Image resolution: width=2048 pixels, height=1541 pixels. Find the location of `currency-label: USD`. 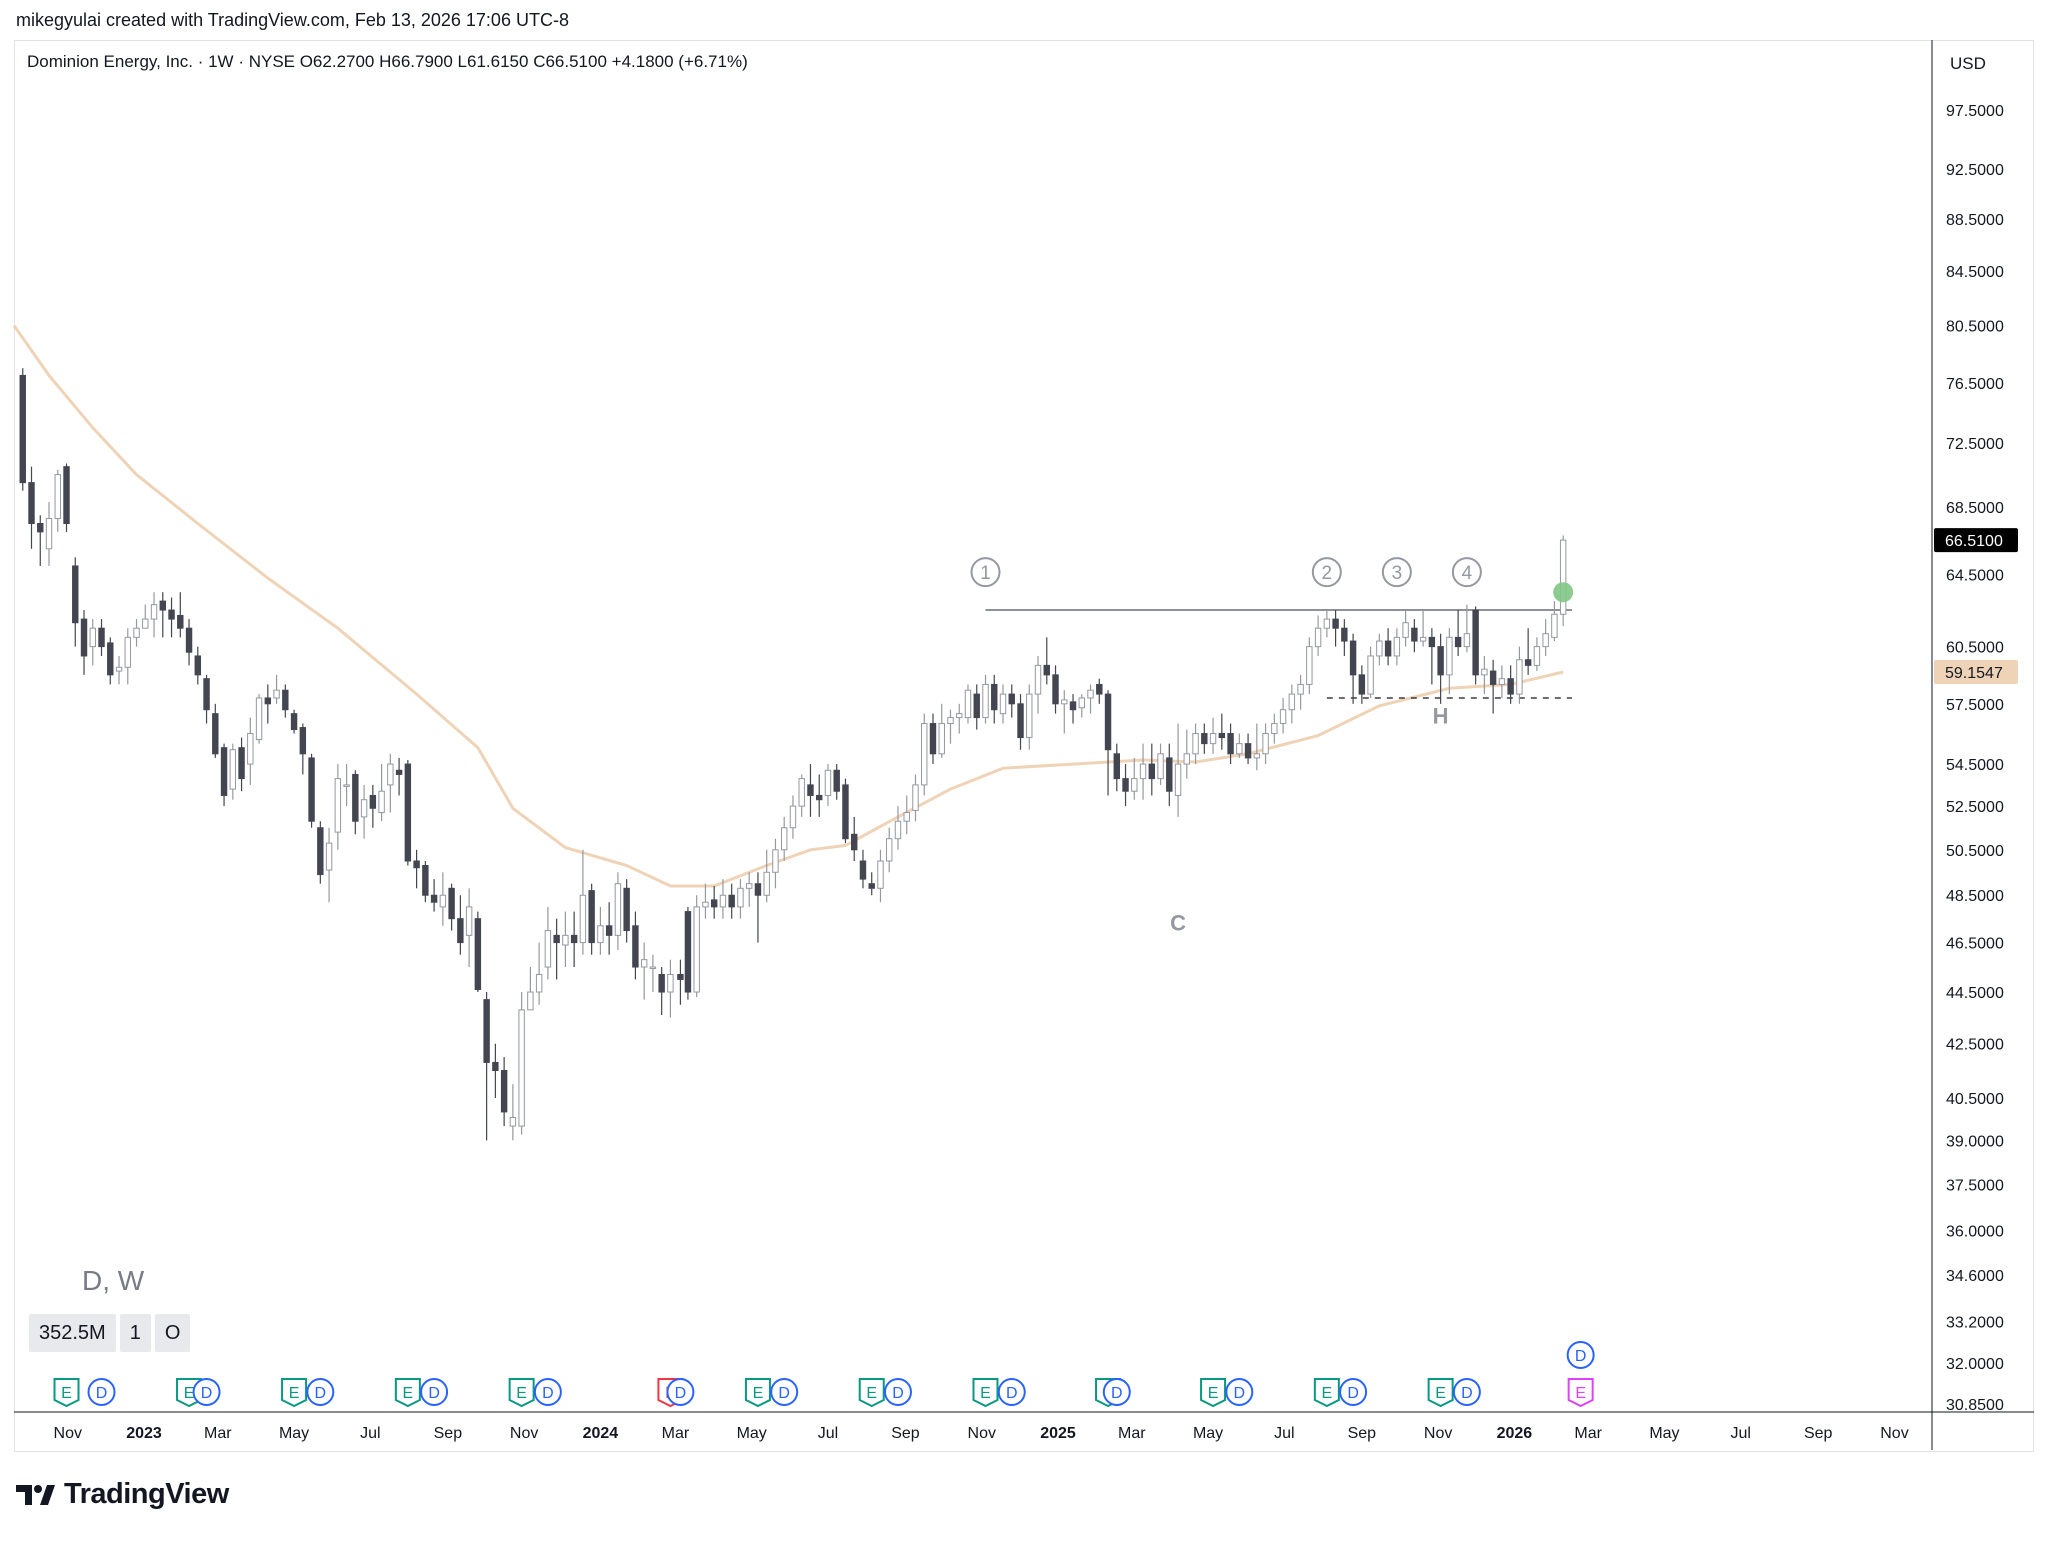

currency-label: USD is located at coordinates (1968, 63).